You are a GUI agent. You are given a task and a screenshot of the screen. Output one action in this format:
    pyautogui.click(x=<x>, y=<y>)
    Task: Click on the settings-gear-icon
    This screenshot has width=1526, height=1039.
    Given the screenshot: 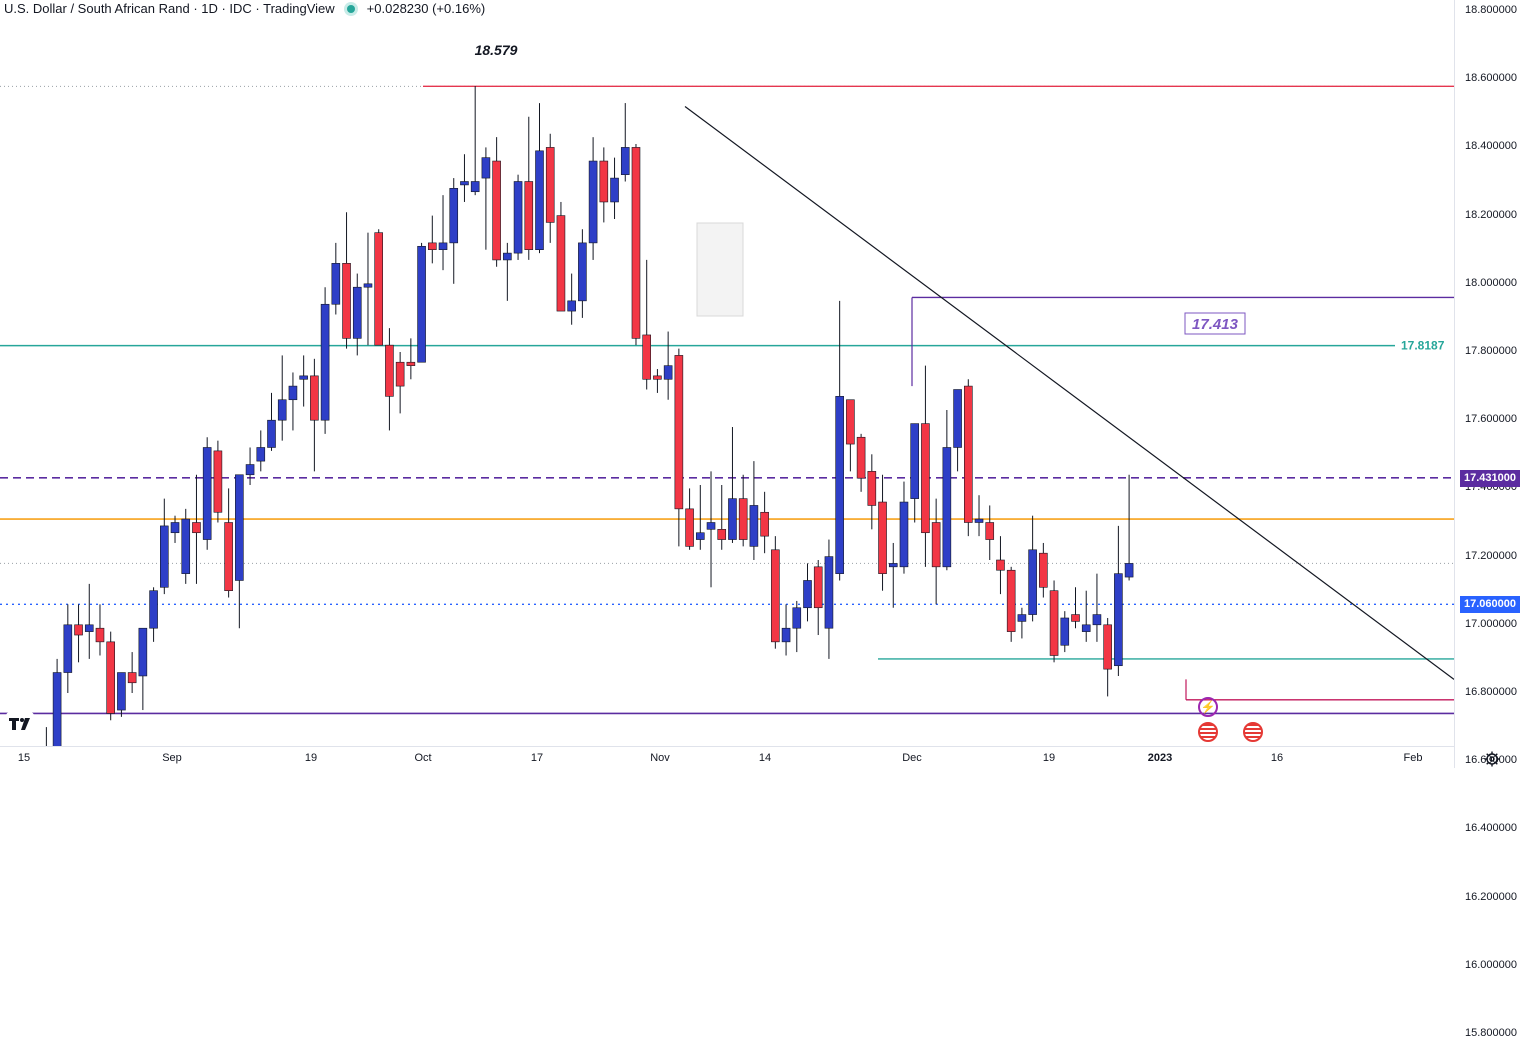 What is the action you would take?
    pyautogui.click(x=1492, y=759)
    